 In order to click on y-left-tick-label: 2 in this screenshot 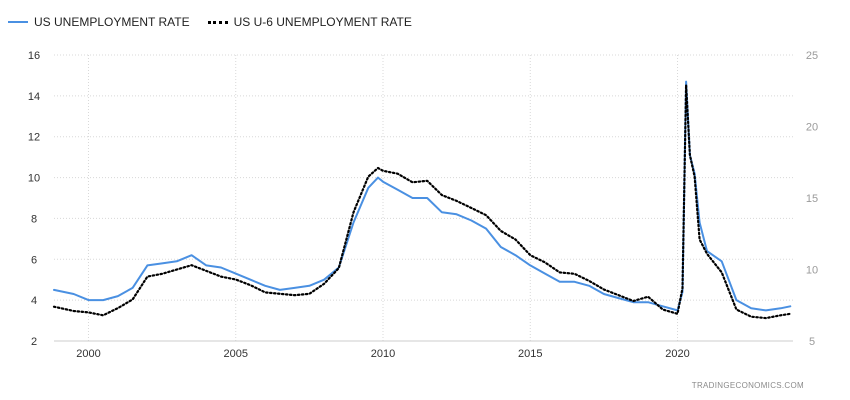, I will do `click(34, 342)`.